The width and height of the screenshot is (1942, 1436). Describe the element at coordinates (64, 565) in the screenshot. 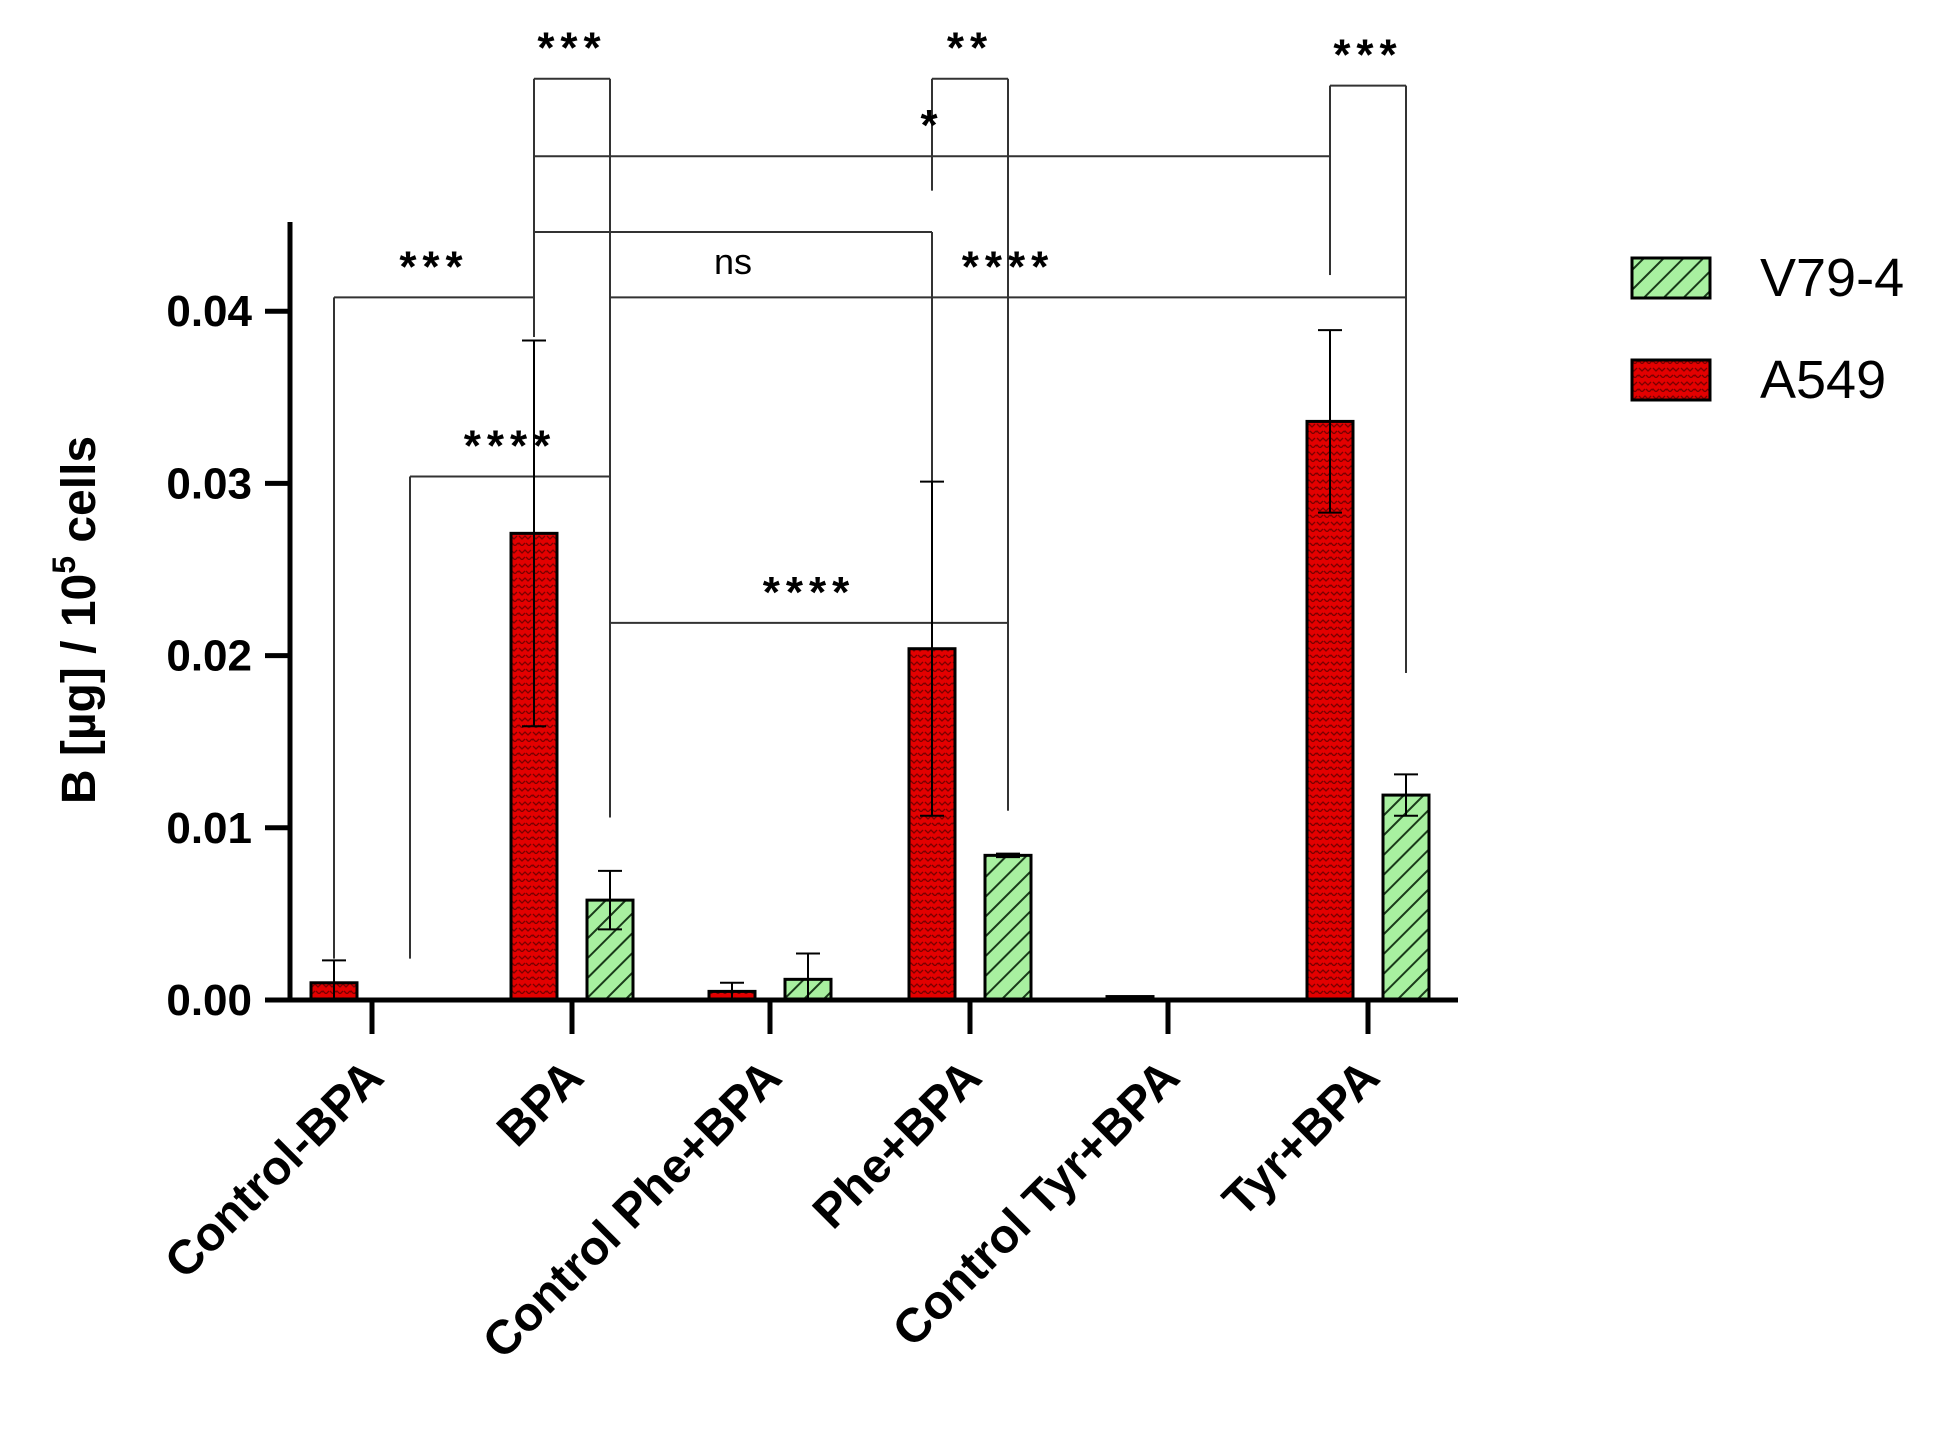

I see `y-axis-title-superscript: 5` at that location.